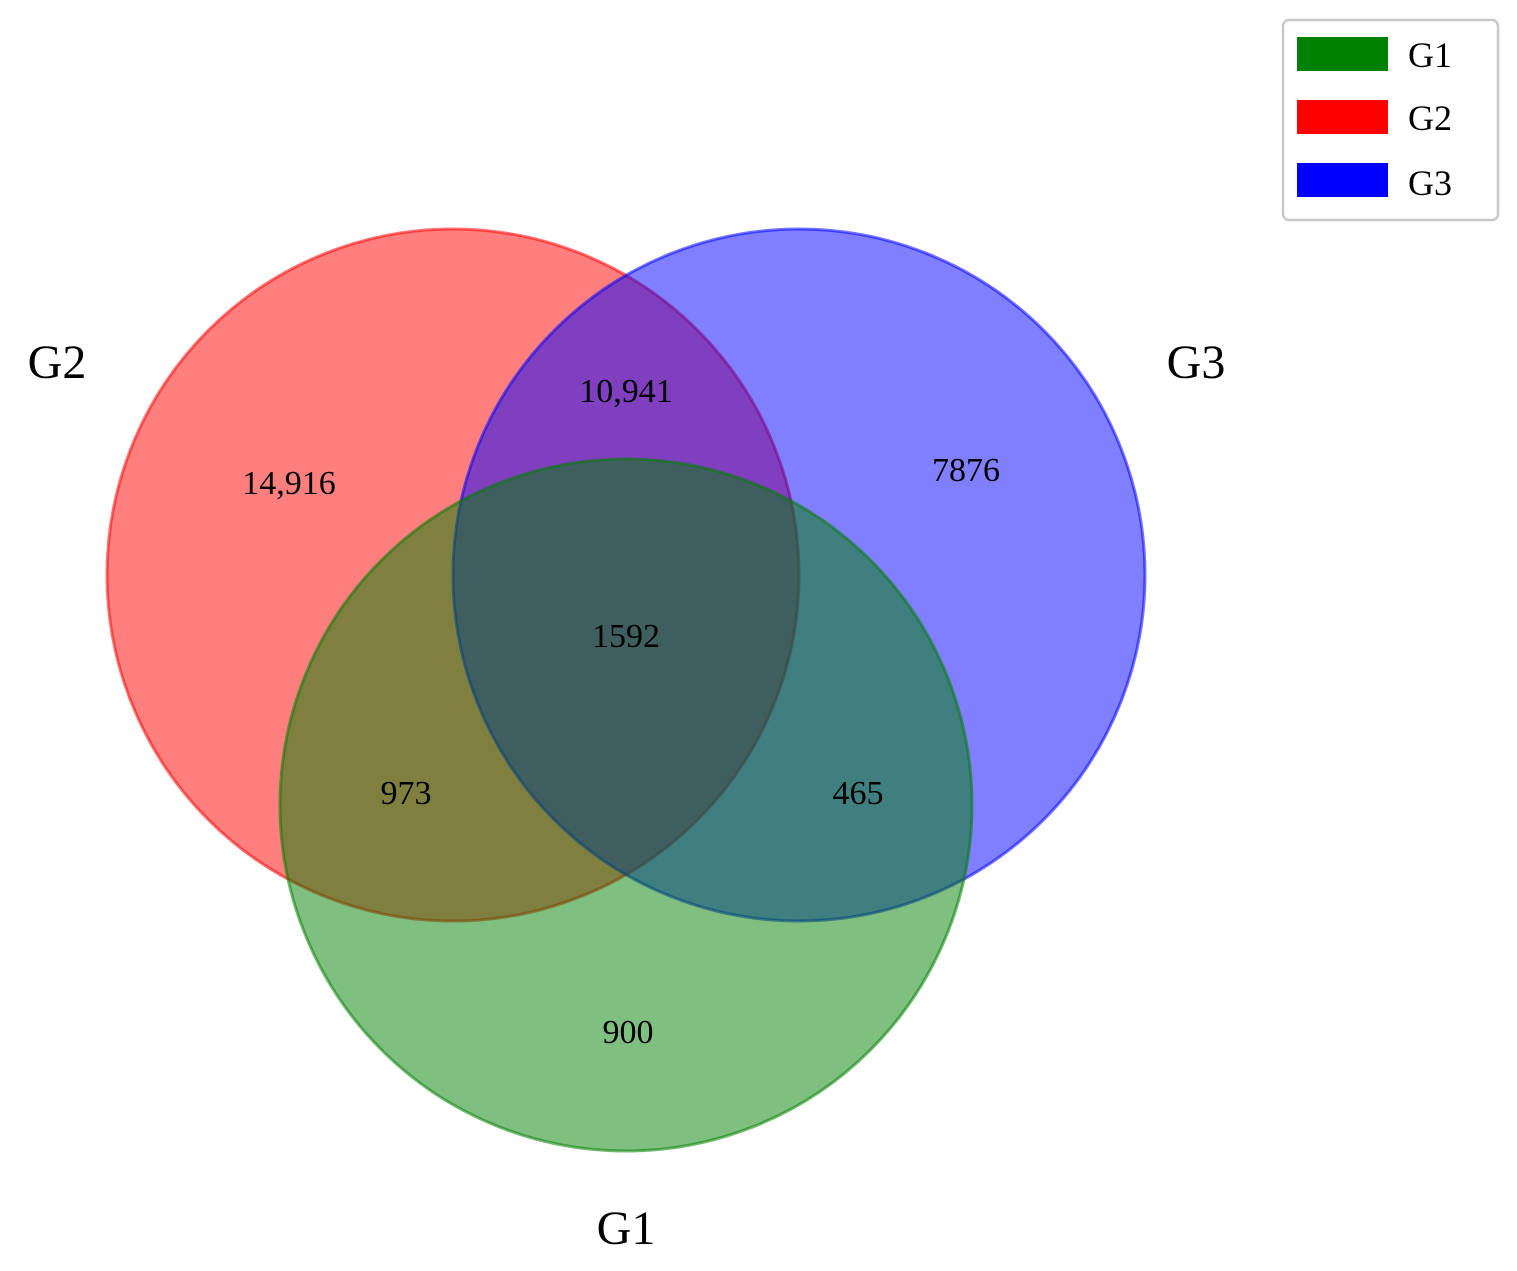 This screenshot has height=1271, width=1517. Describe the element at coordinates (1430, 55) in the screenshot. I see `legend-label-g1: G1` at that location.